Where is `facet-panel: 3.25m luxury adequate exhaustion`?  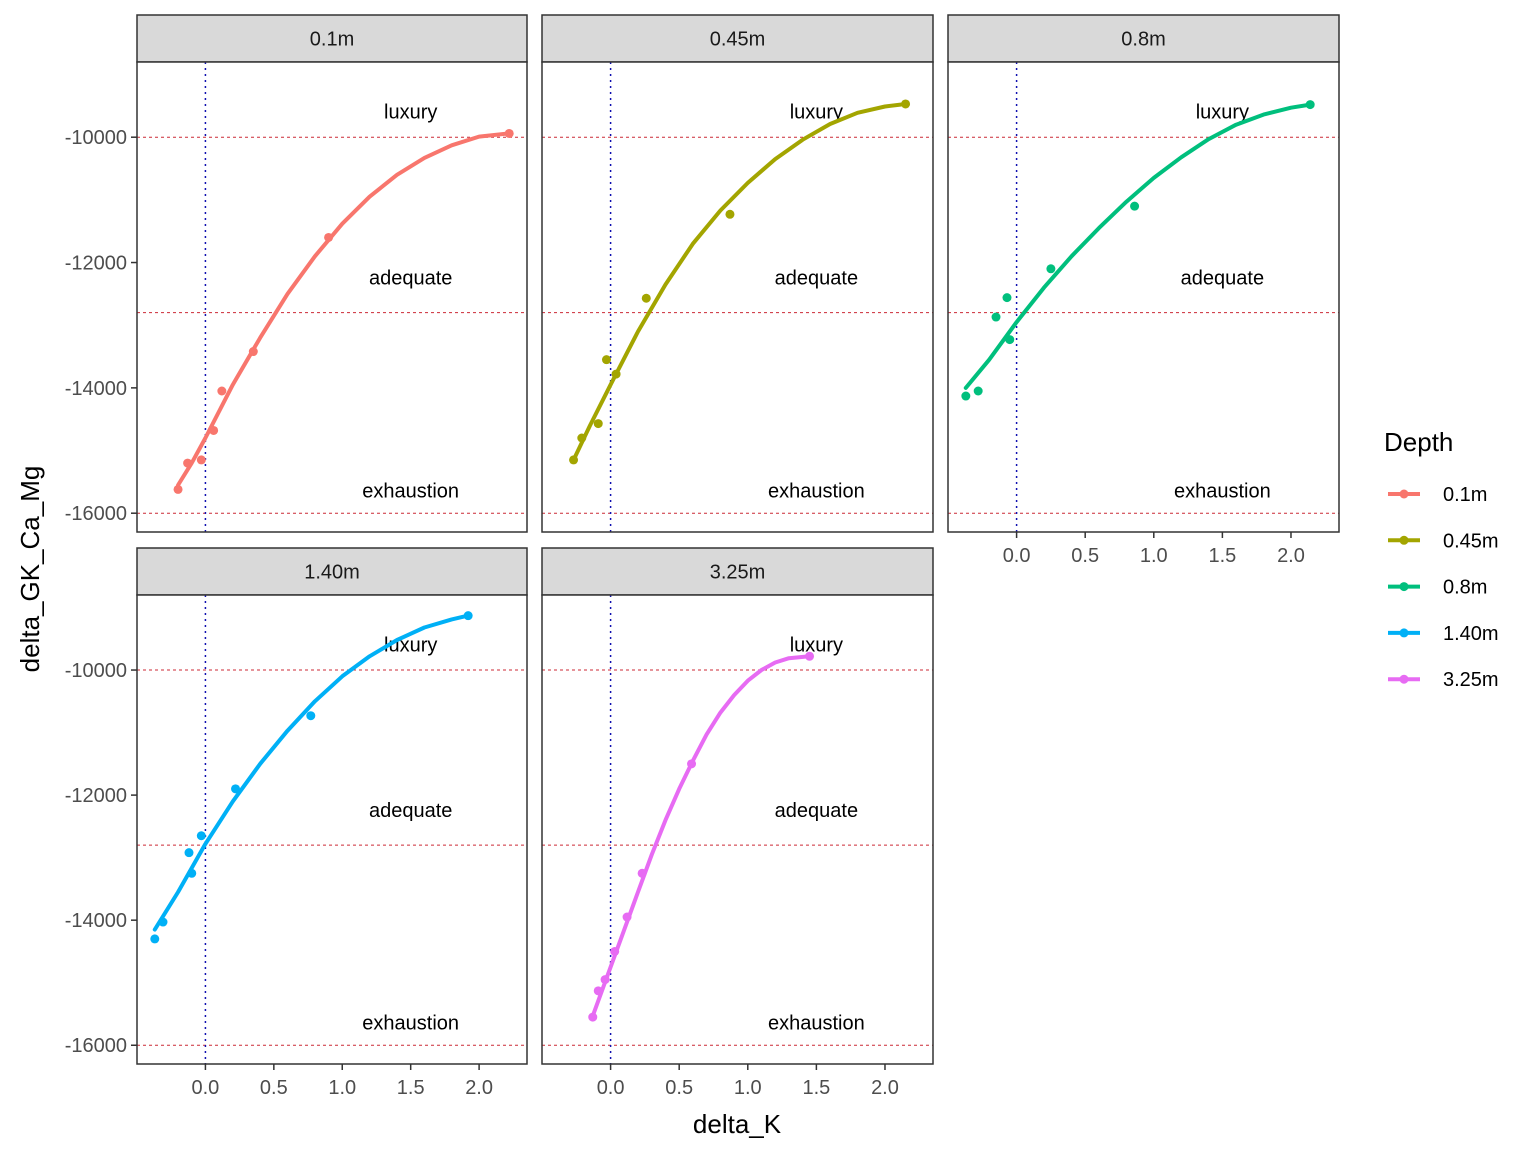
facet-panel: 3.25m luxury adequate exhaustion is located at coordinates (737, 806).